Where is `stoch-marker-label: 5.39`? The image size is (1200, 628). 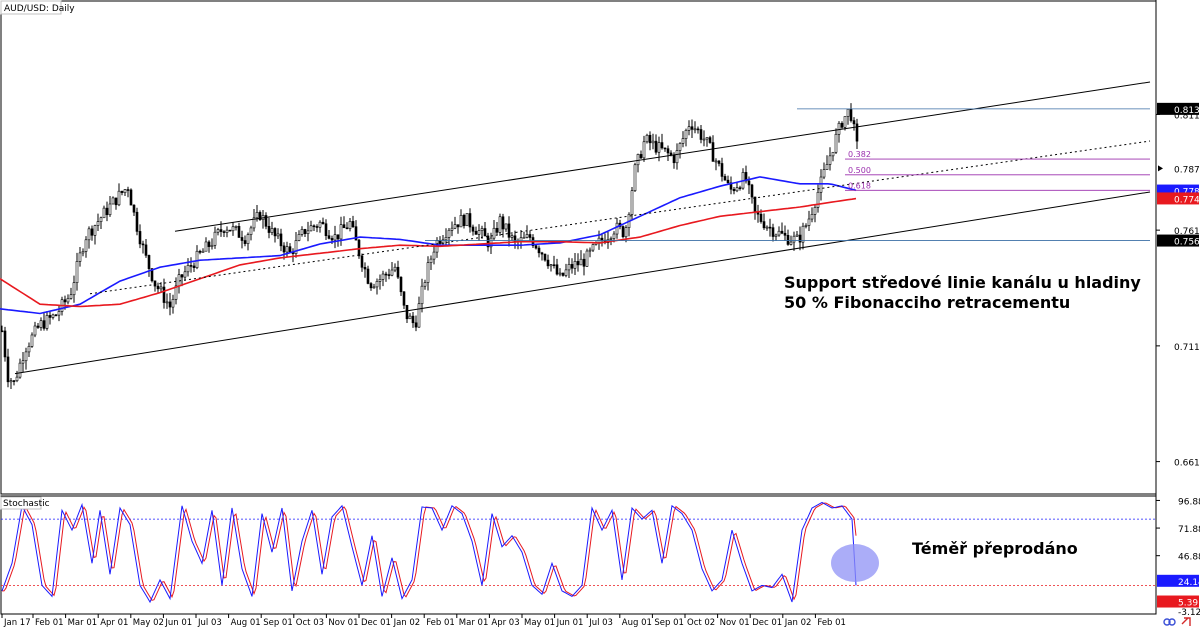 stoch-marker-label: 5.39 is located at coordinates (1188, 604).